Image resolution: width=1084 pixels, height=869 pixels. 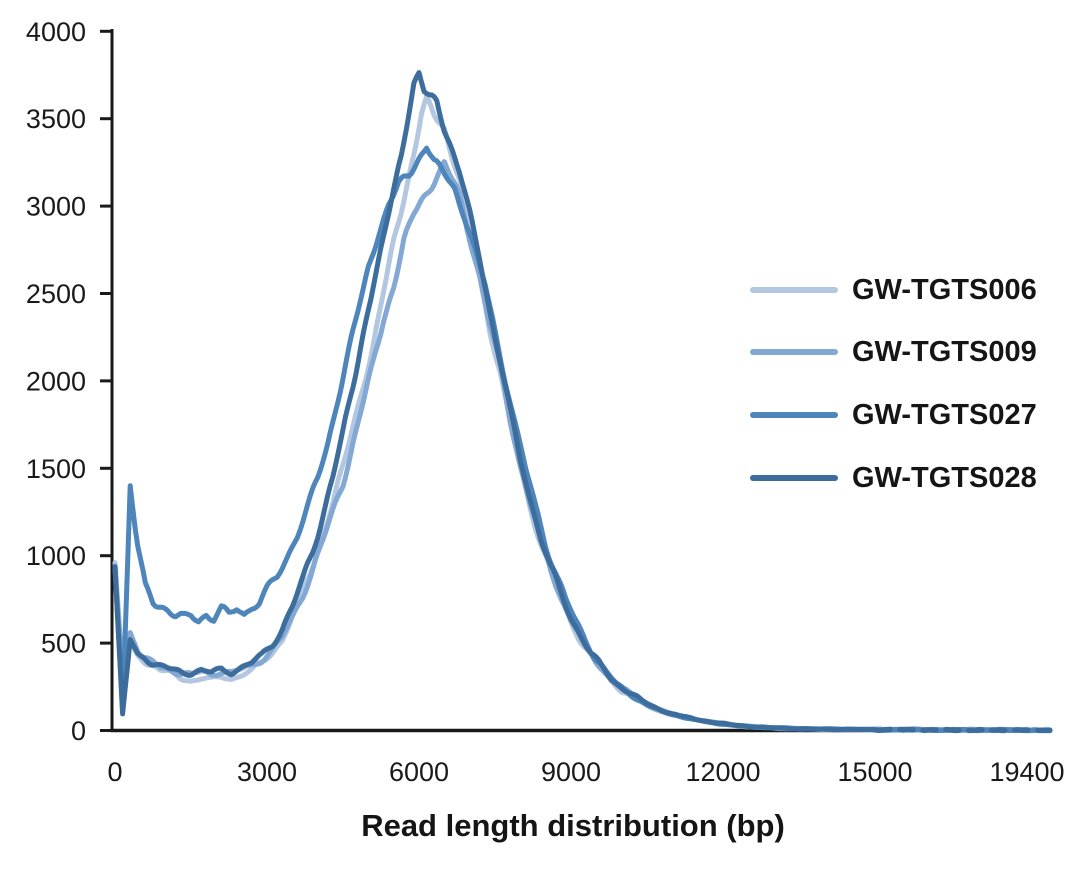 What do you see at coordinates (267, 772) in the screenshot?
I see `x-tick-label: 3000` at bounding box center [267, 772].